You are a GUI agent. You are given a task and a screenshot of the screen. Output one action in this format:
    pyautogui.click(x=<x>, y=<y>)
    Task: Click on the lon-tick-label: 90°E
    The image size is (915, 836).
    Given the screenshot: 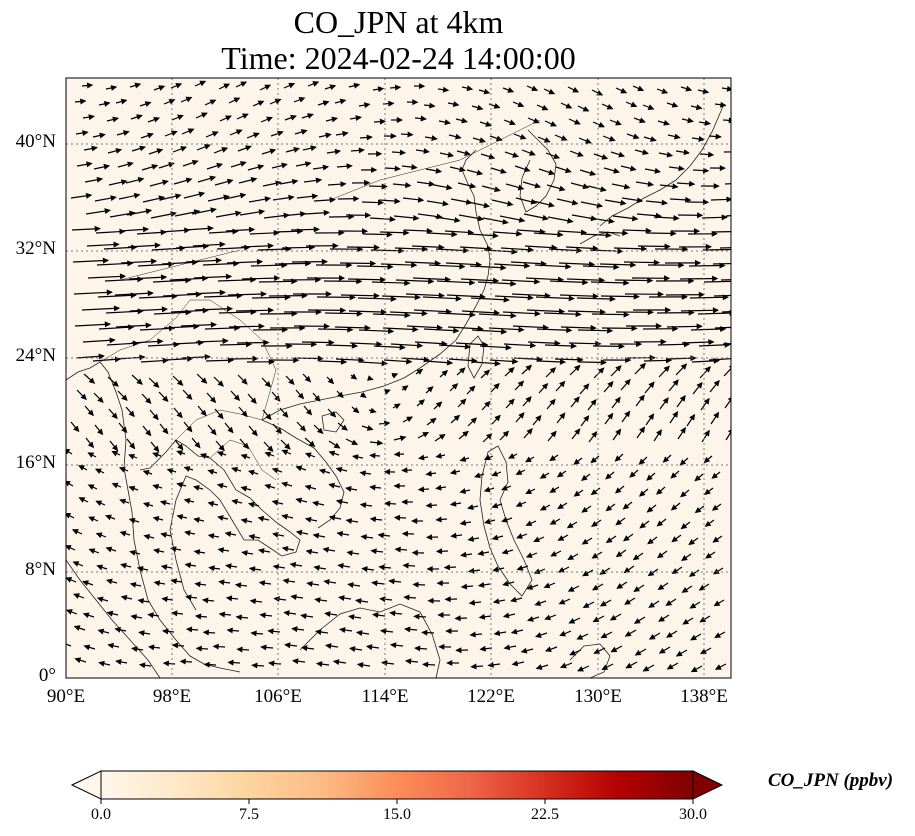 What is the action you would take?
    pyautogui.click(x=66, y=696)
    